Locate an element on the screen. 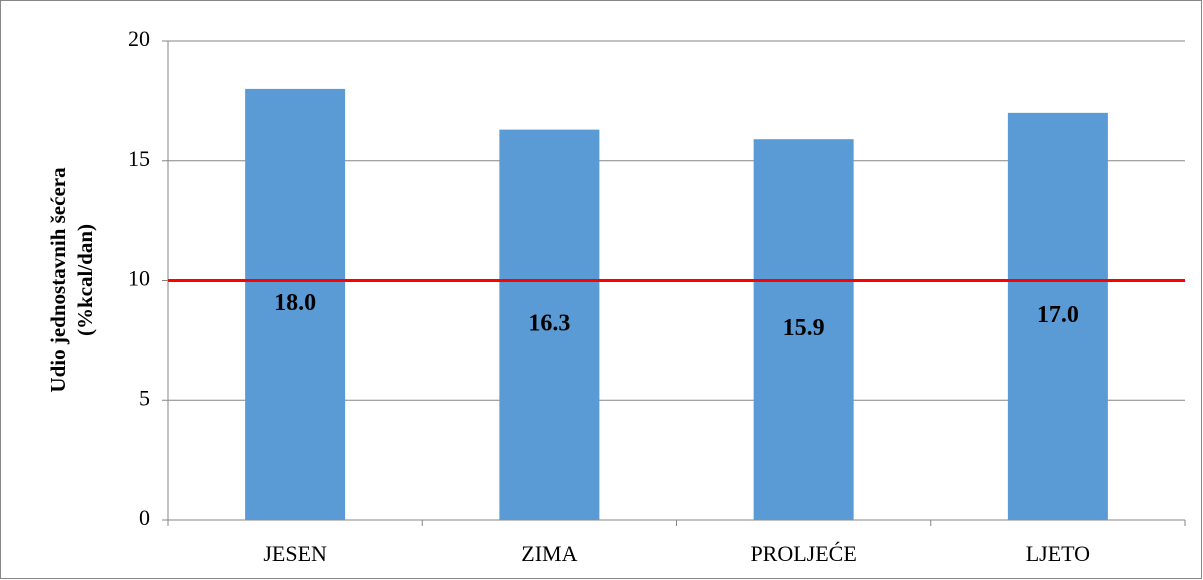  y-tick-label: 5 is located at coordinates (144, 397).